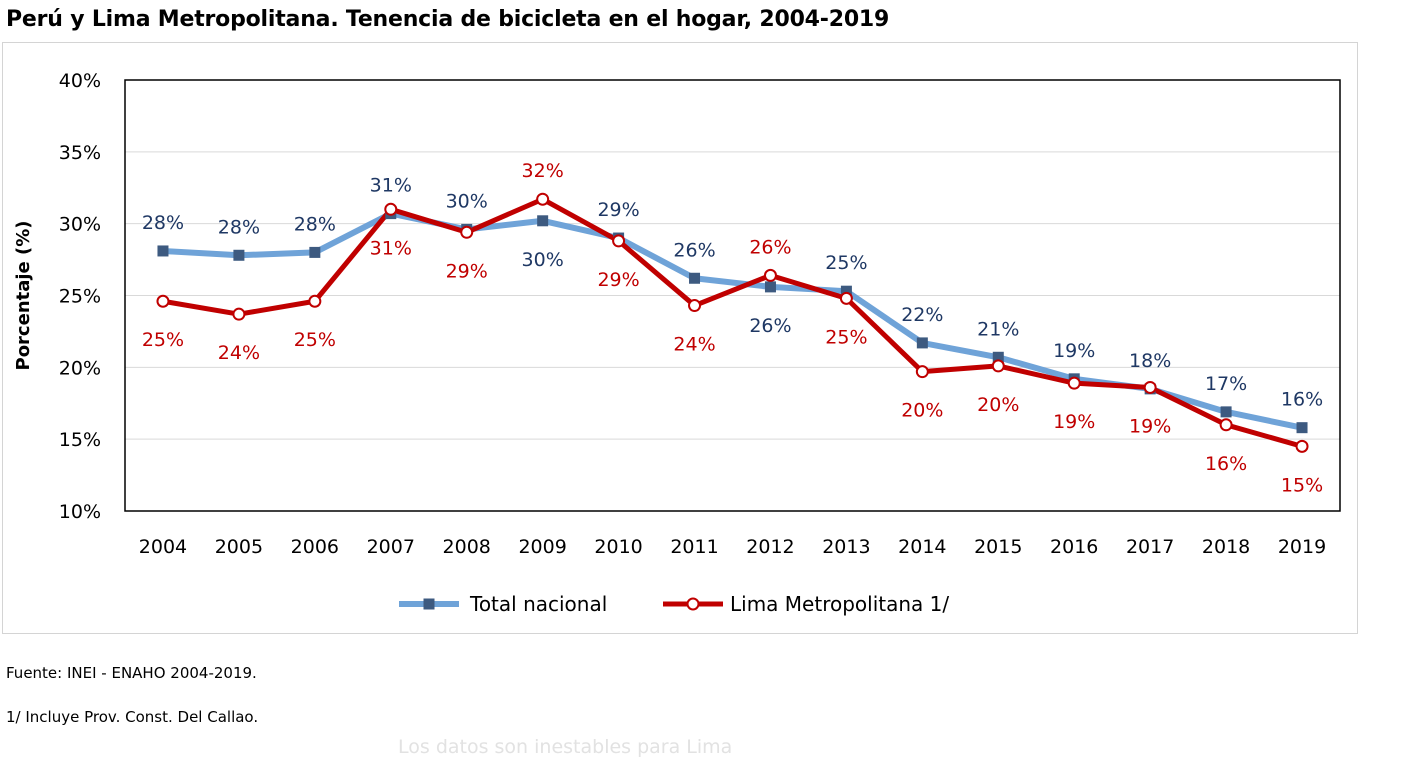 Image resolution: width=1415 pixels, height=759 pixels. I want to click on x-tick-label: 2013, so click(846, 547).